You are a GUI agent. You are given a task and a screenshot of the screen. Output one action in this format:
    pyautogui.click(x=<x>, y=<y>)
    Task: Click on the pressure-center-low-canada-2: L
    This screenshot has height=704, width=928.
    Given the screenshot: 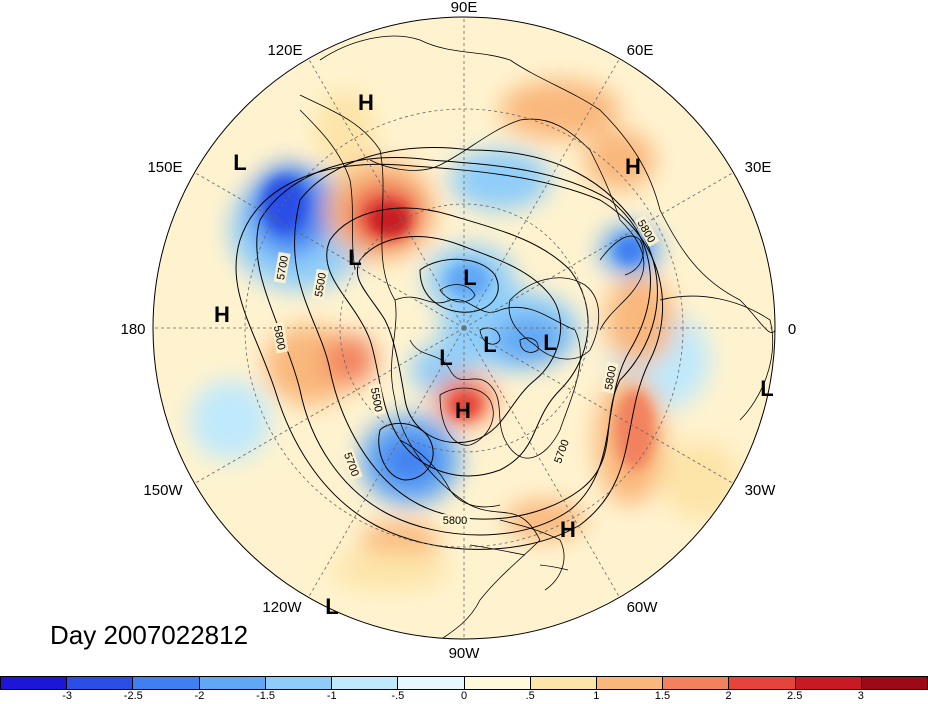 What is the action you would take?
    pyautogui.click(x=489, y=344)
    